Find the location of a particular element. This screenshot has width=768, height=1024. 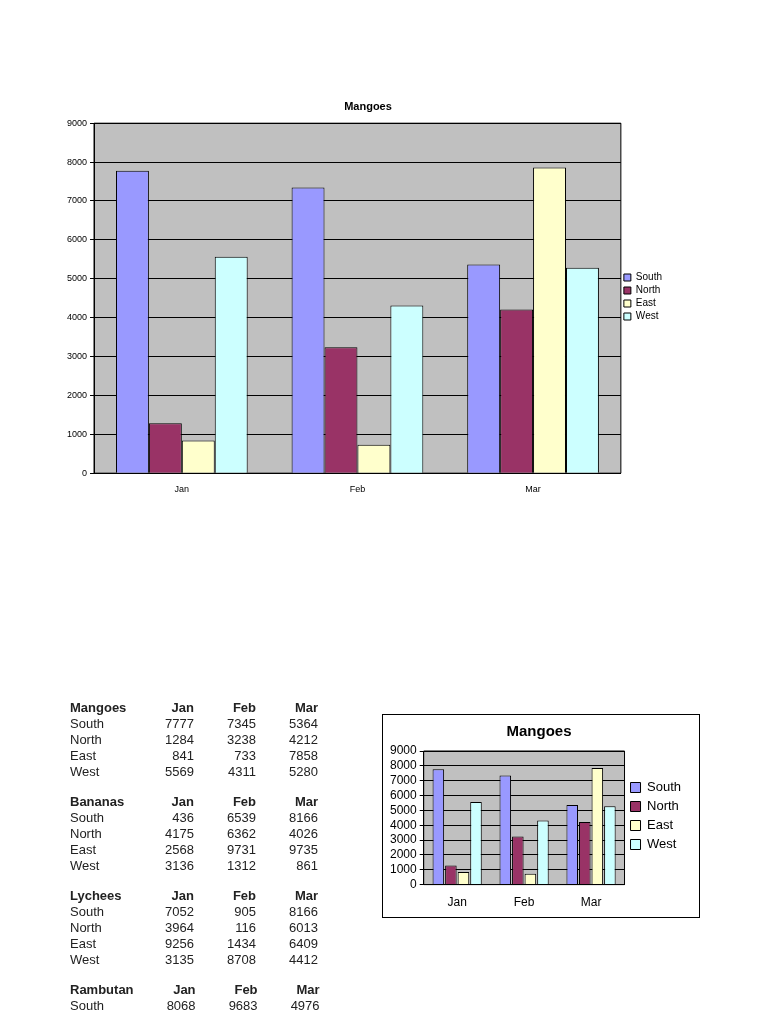

data-label: 3136 is located at coordinates (179, 866).